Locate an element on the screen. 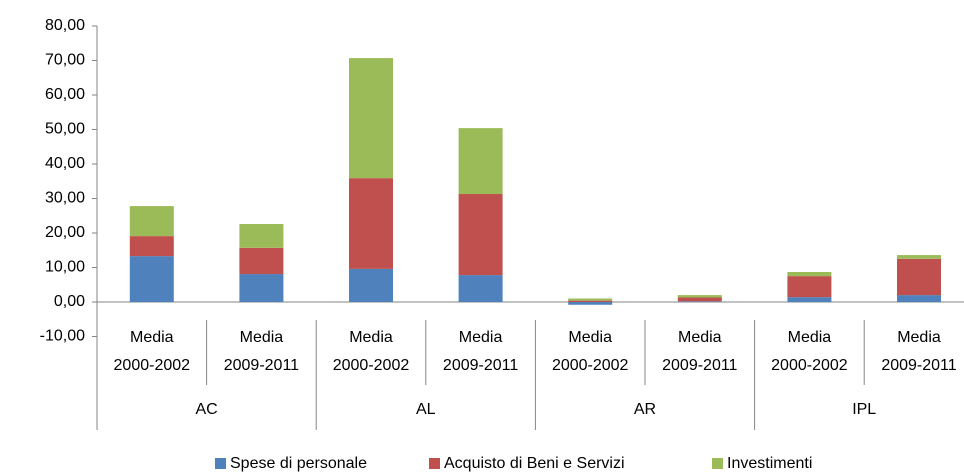 The image size is (964, 475). group-label: AL is located at coordinates (426, 409).